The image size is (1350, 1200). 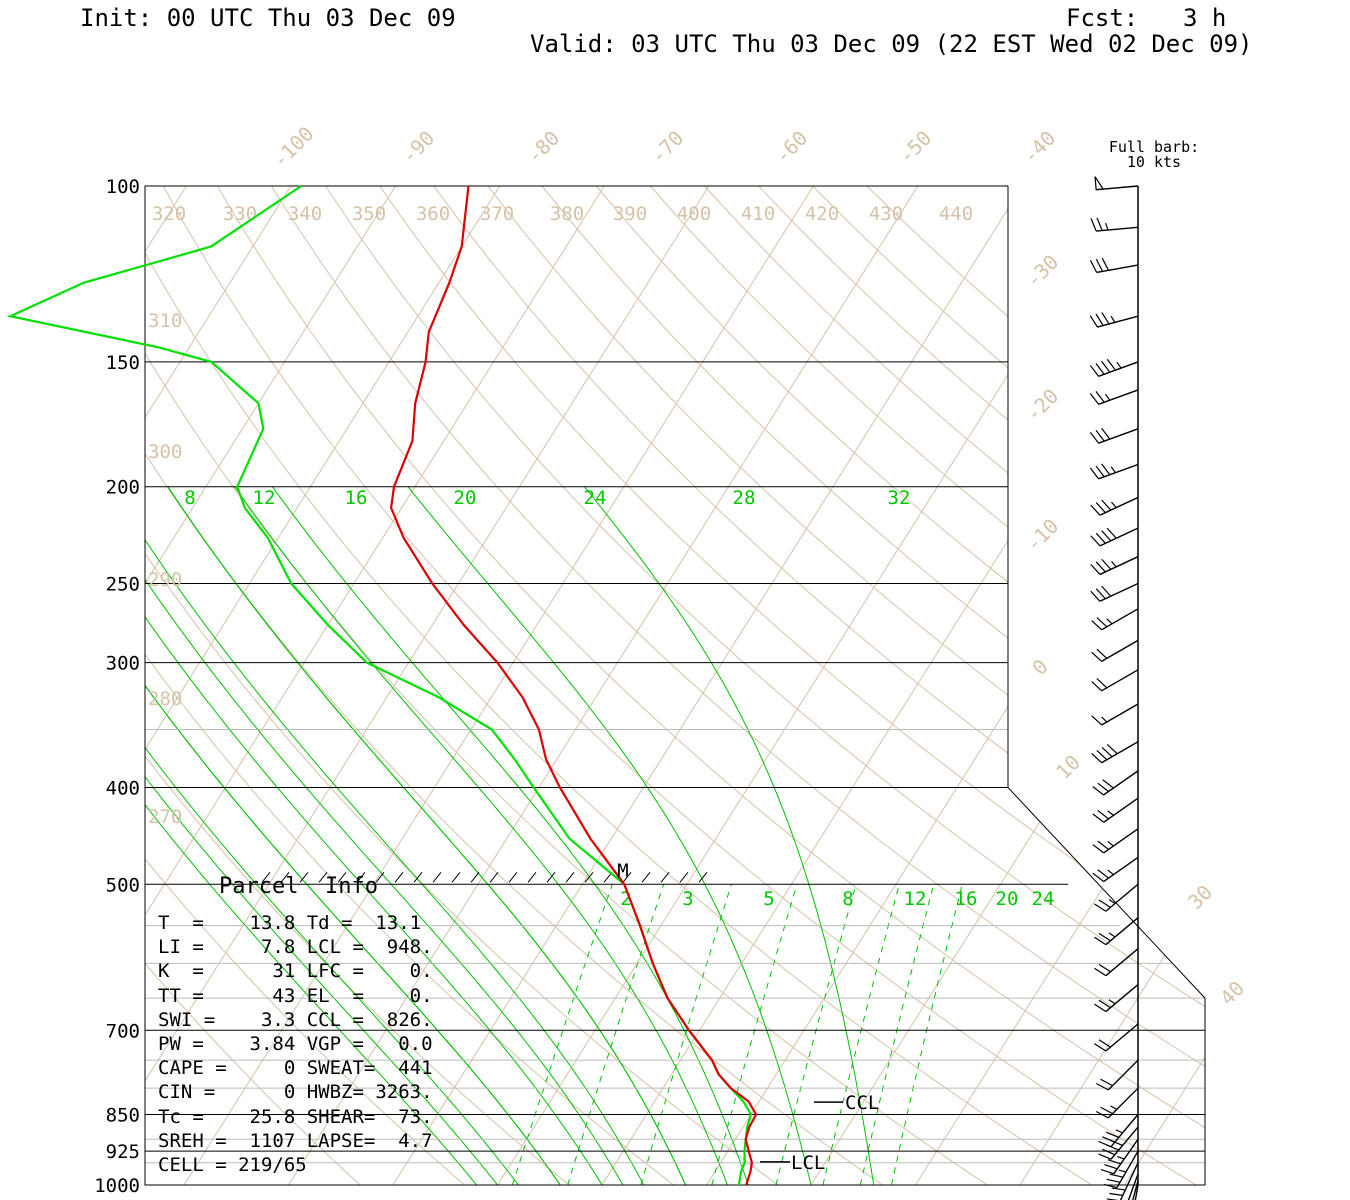 I want to click on pressure-label: 250, so click(x=123, y=585).